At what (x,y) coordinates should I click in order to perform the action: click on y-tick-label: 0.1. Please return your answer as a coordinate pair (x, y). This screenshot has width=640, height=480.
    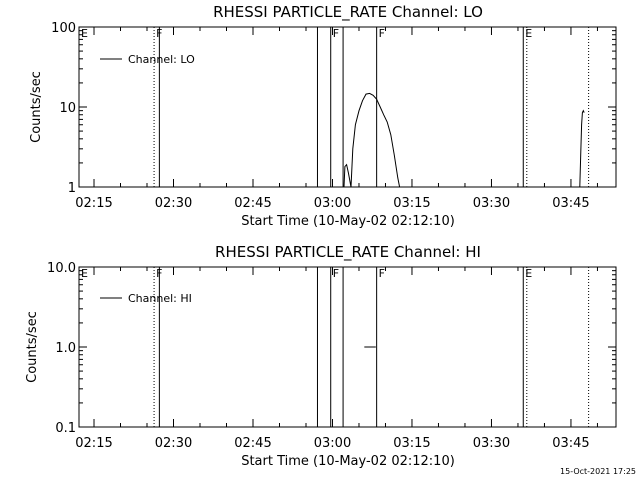
    Looking at the image, I should click on (65, 428).